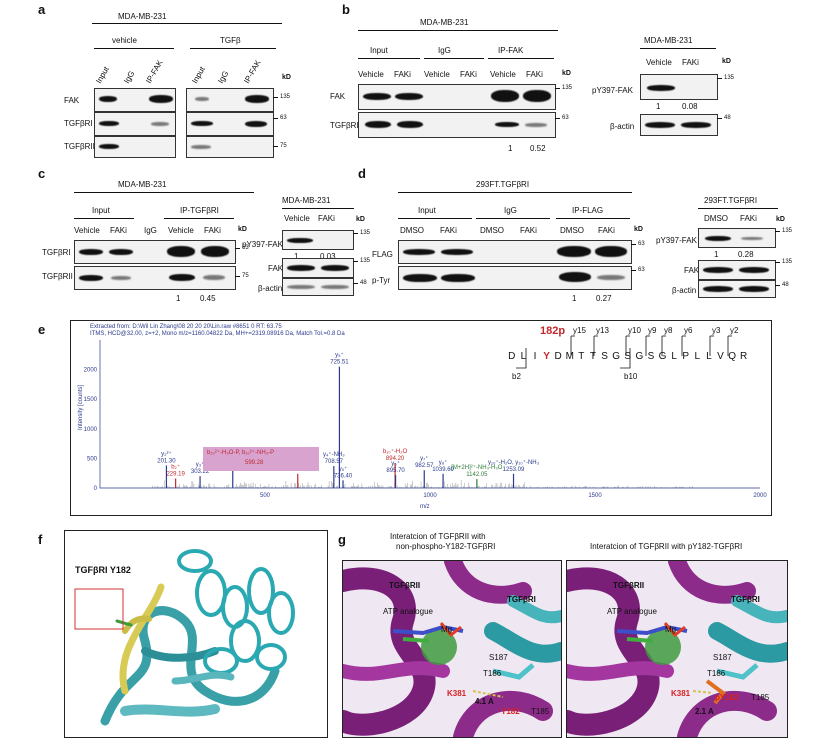 The image size is (830, 744). What do you see at coordinates (408, 611) in the screenshot?
I see `g-left-atp: ATP analogue` at bounding box center [408, 611].